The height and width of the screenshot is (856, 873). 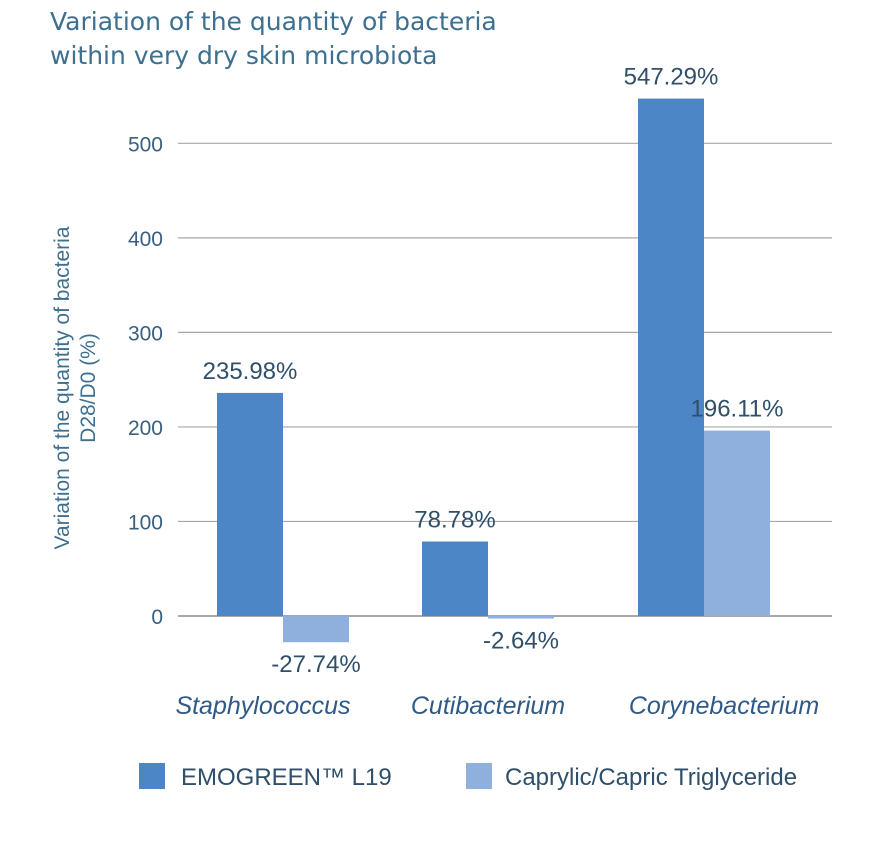 I want to click on chart-title-line-2: within very dry skin microbiota, so click(x=243, y=55).